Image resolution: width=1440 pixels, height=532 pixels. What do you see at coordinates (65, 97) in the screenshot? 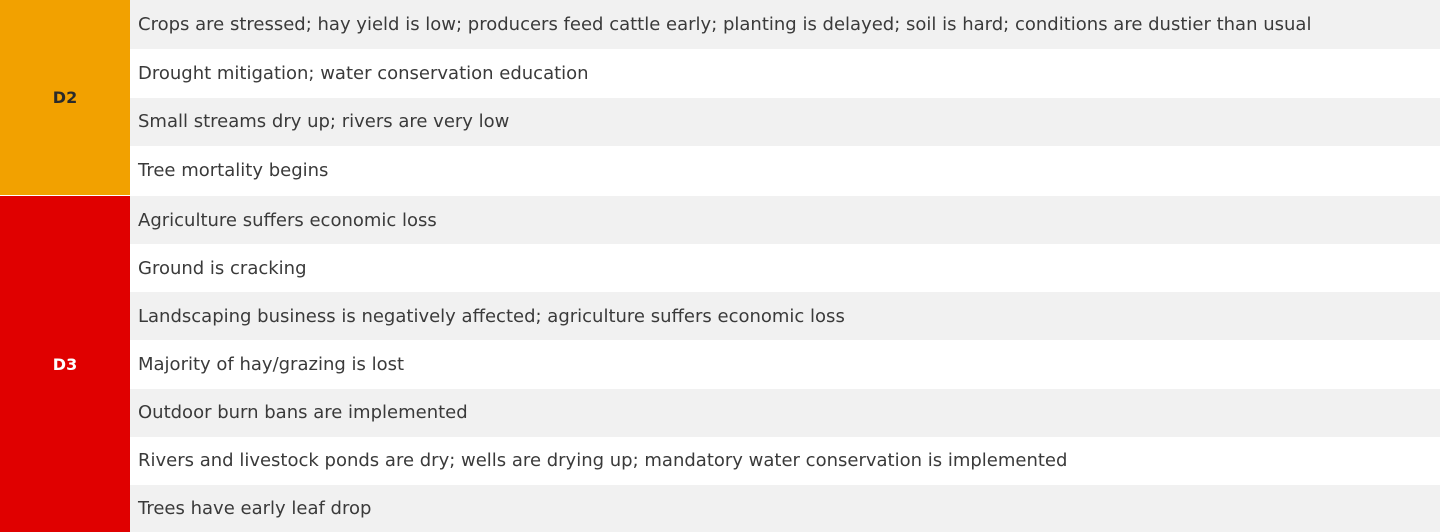
I see `category-cell-d2: D2` at bounding box center [65, 97].